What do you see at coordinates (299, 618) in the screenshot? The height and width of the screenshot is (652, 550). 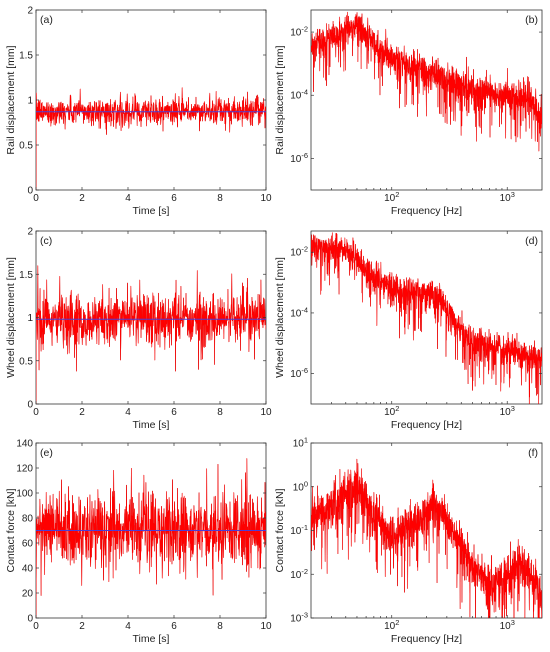 I see `y-tick-label: 10-3` at bounding box center [299, 618].